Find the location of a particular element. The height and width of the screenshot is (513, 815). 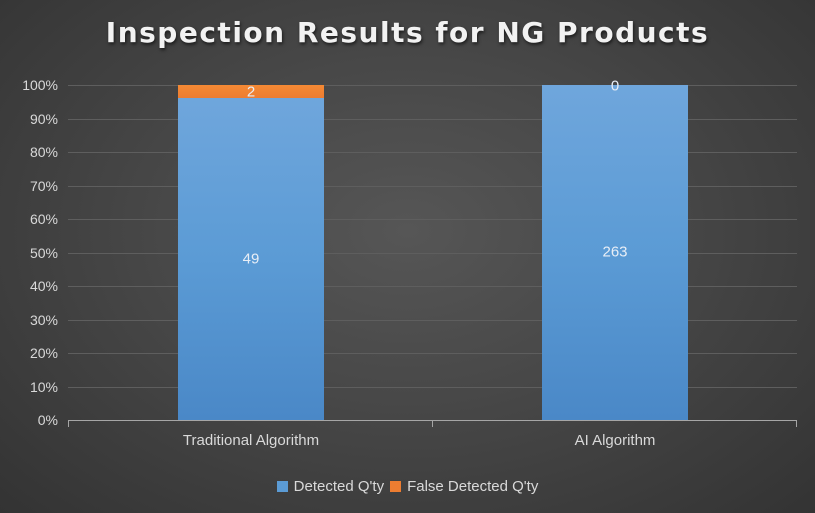

legend-item-false-detected: False Detected Q'ty is located at coordinates (464, 486).